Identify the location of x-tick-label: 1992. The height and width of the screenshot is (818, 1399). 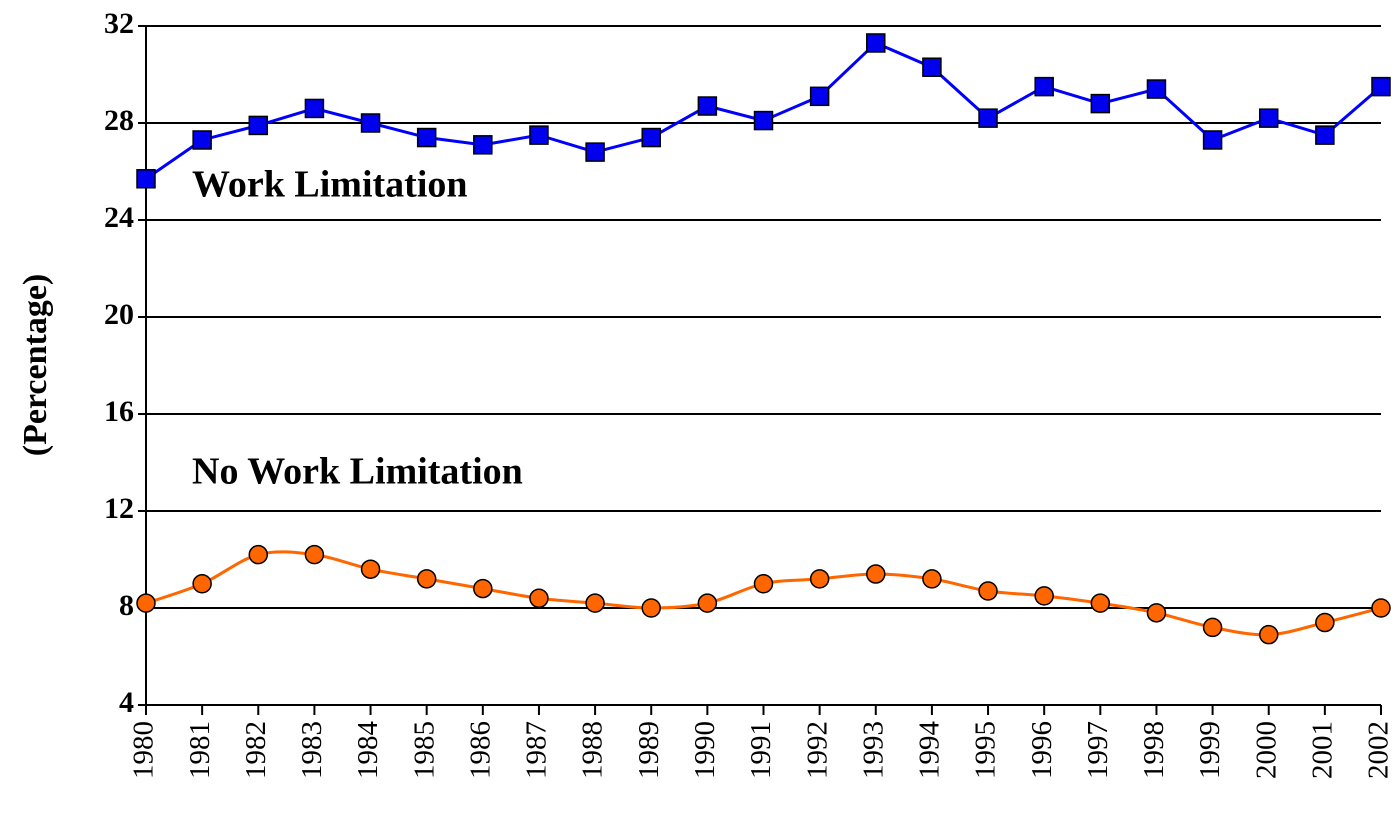
(817, 750).